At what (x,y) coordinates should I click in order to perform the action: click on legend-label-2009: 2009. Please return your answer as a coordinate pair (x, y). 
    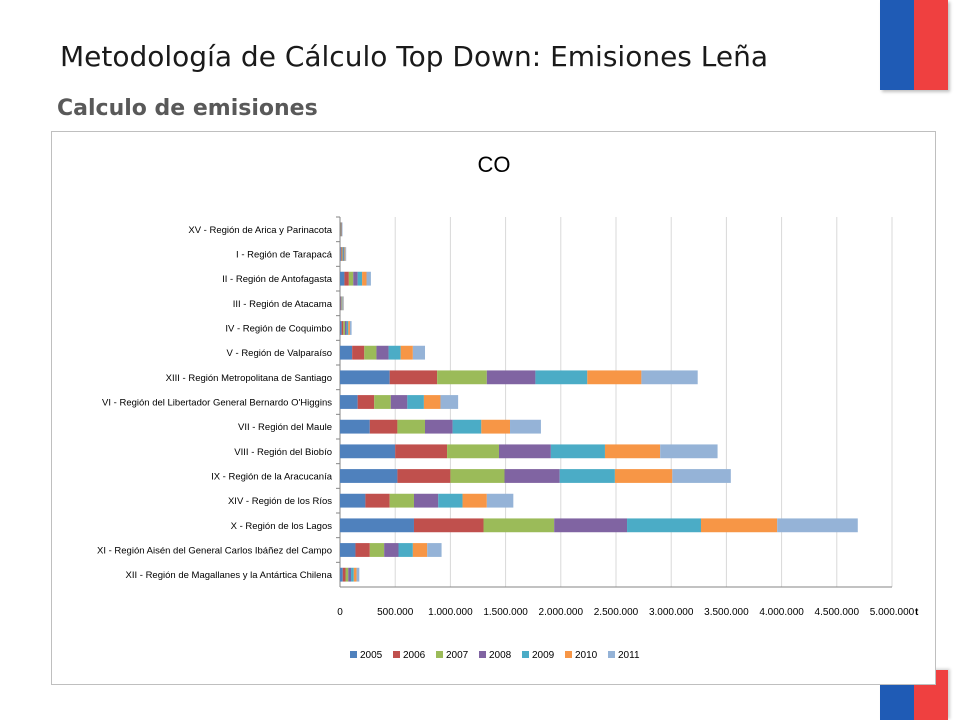
    Looking at the image, I should click on (543, 655).